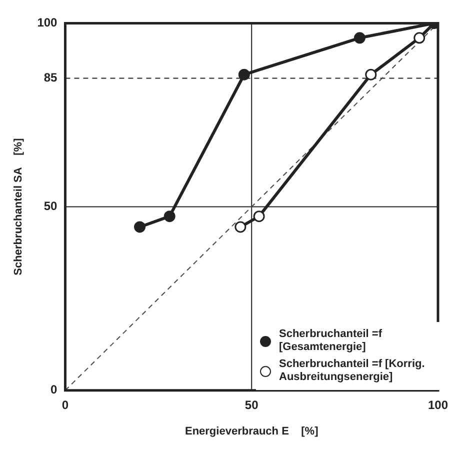 The width and height of the screenshot is (464, 450). I want to click on y-tick-label: 100, so click(47, 23).